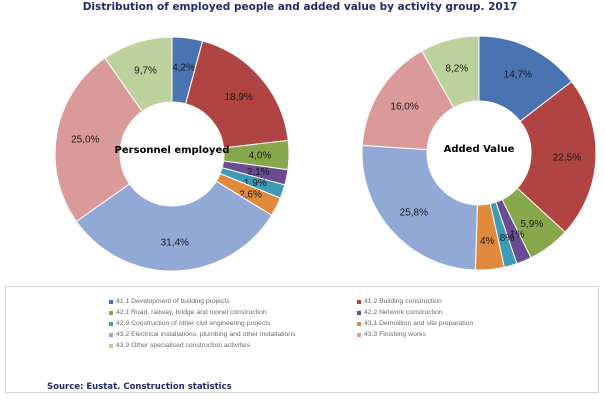 The width and height of the screenshot is (605, 401). I want to click on donut-2-label-43.2: 25,8%, so click(414, 213).